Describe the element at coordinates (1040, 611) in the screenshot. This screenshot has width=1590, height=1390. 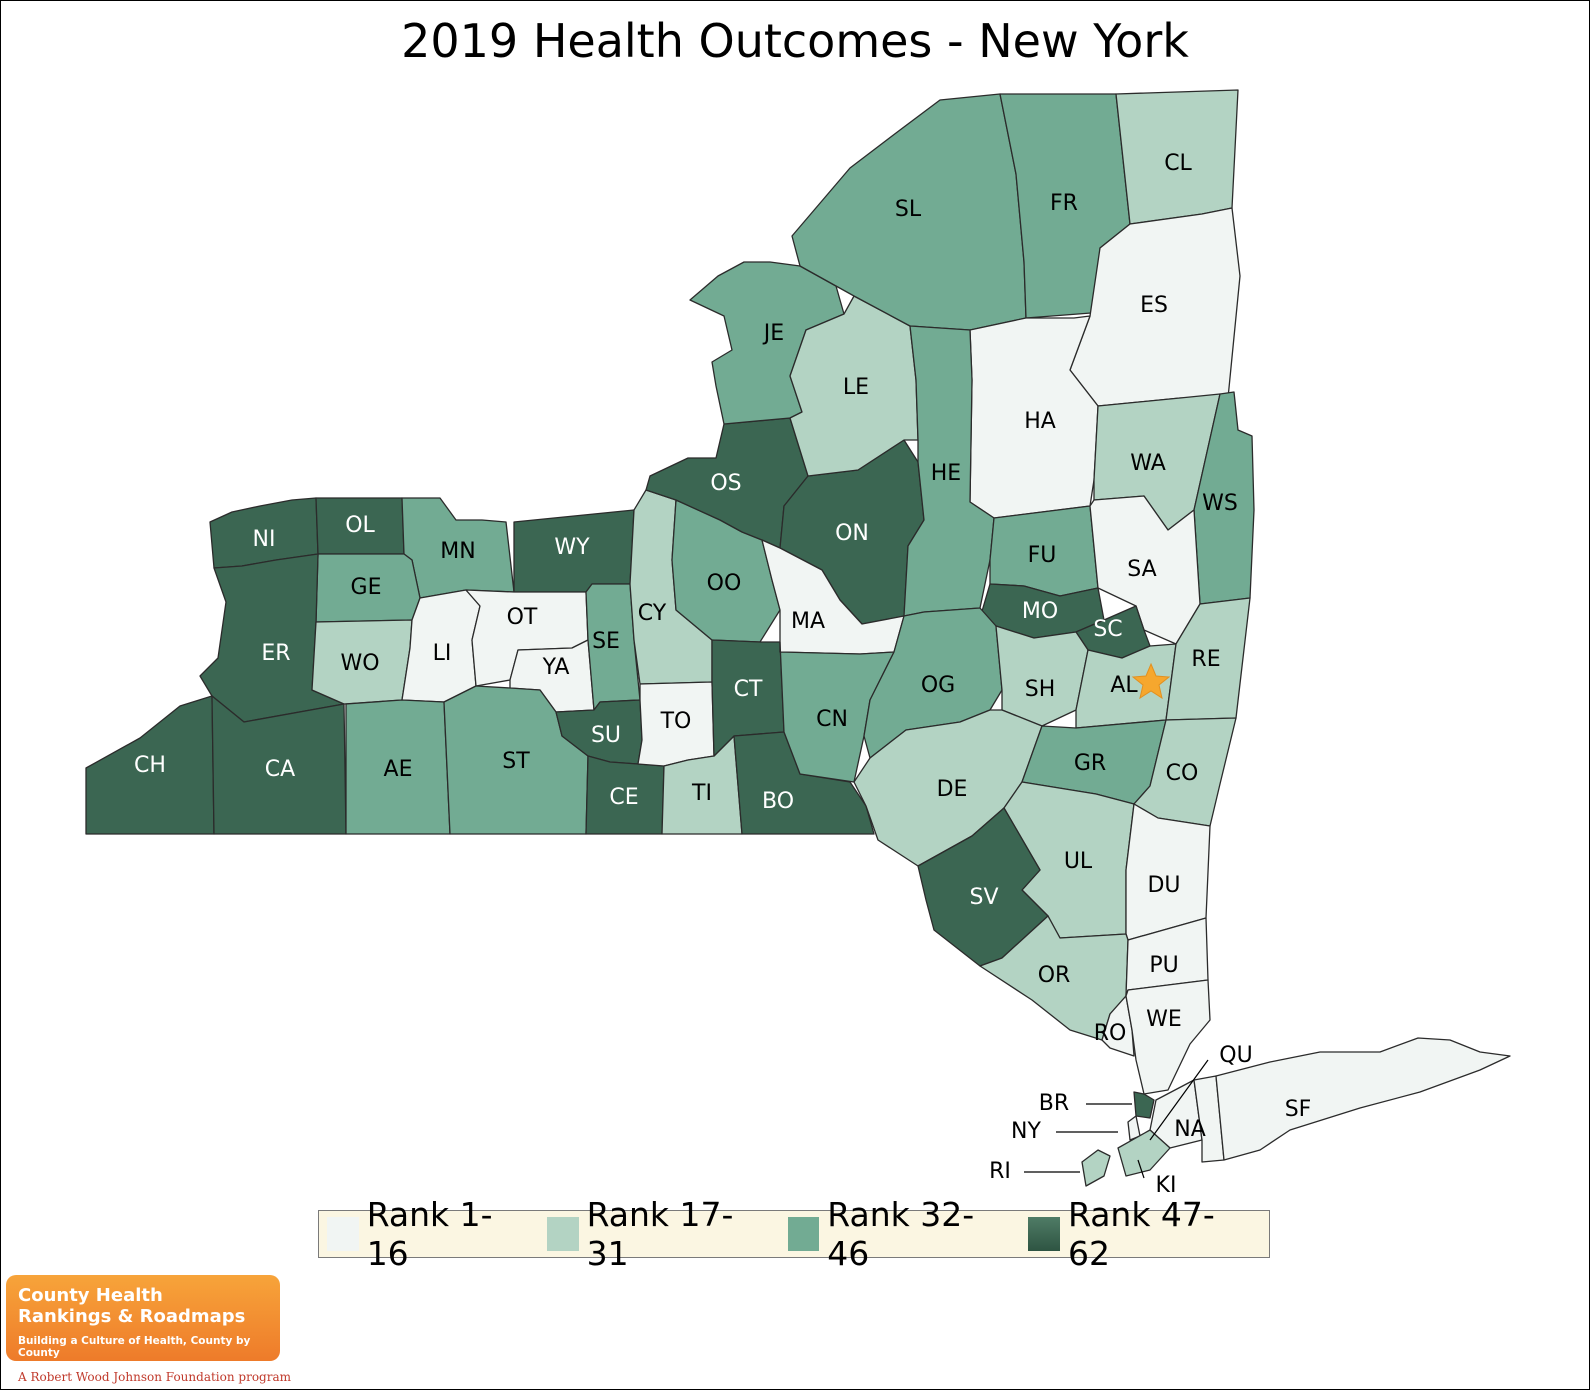
I see `county-label-mo: MO` at that location.